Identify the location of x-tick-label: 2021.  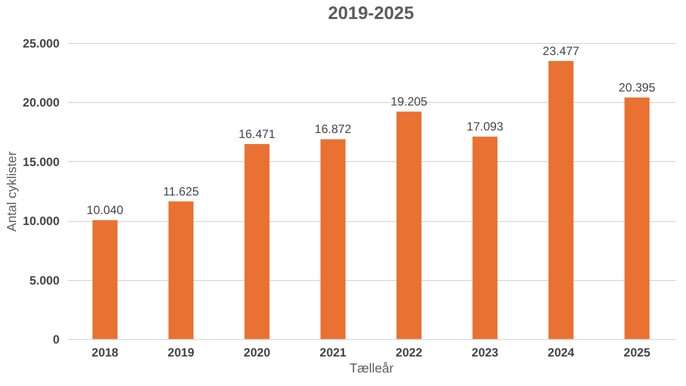
(333, 353).